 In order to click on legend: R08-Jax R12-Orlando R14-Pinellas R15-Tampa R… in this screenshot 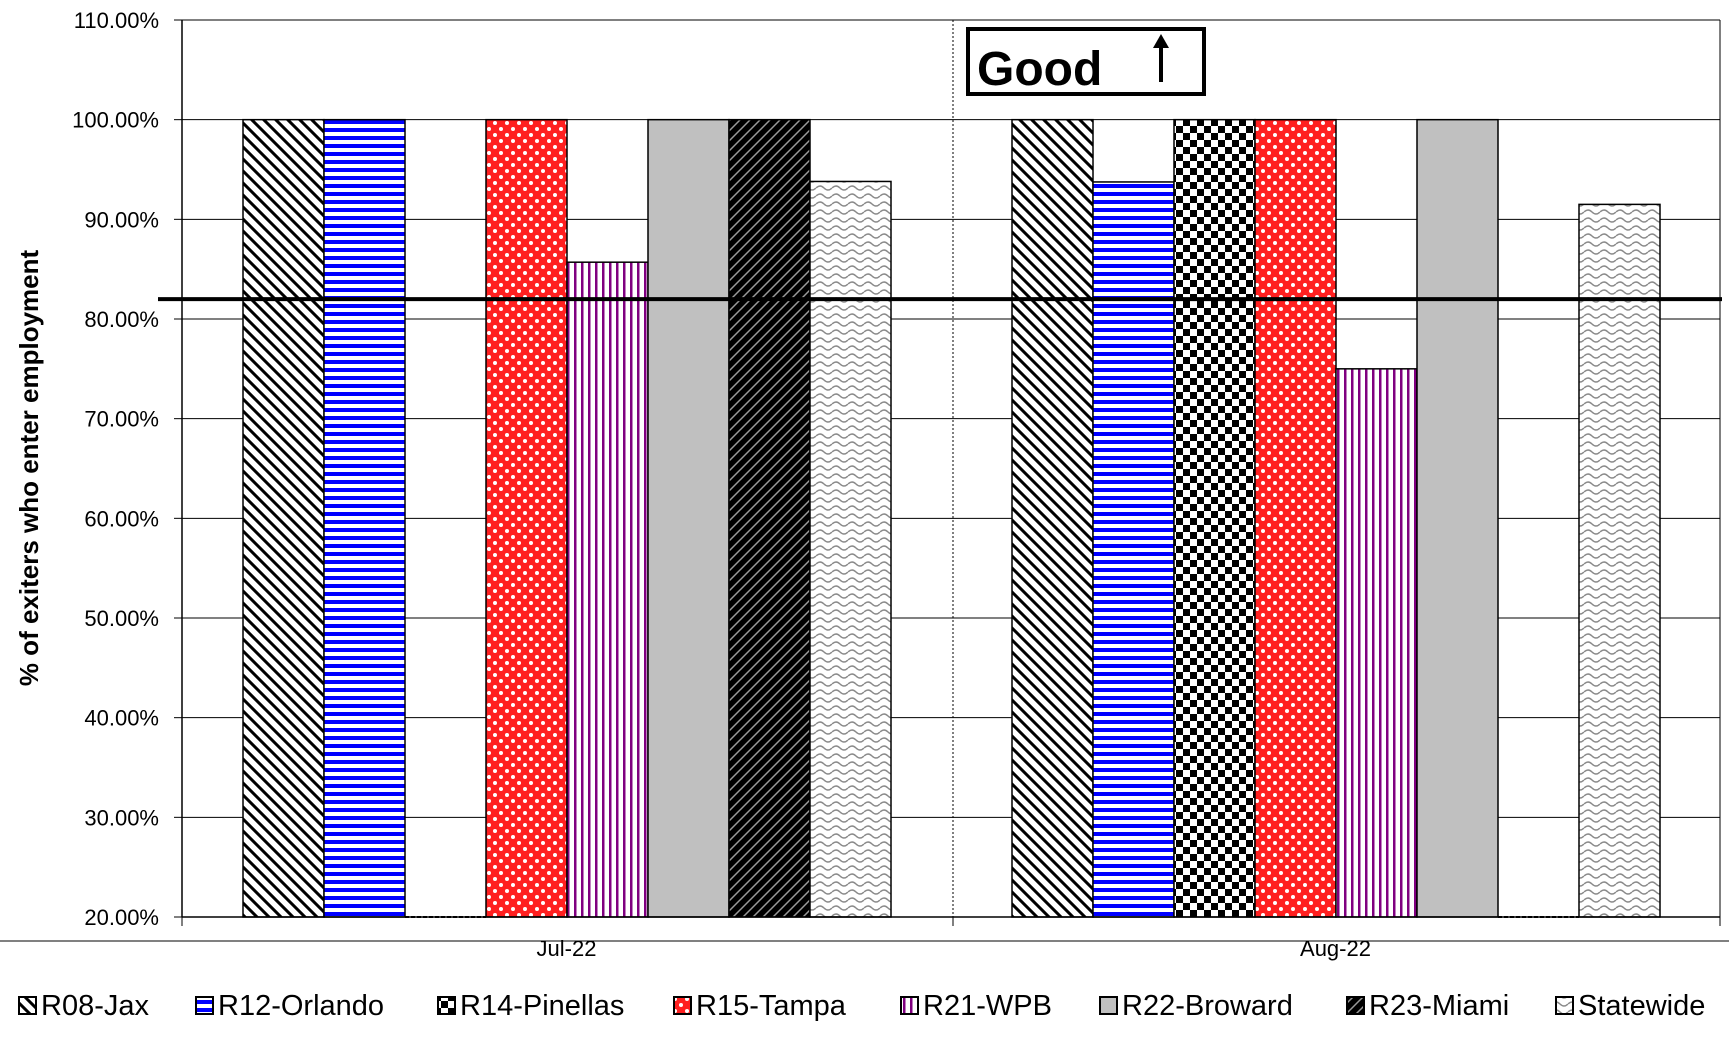, I will do `click(861, 1006)`.